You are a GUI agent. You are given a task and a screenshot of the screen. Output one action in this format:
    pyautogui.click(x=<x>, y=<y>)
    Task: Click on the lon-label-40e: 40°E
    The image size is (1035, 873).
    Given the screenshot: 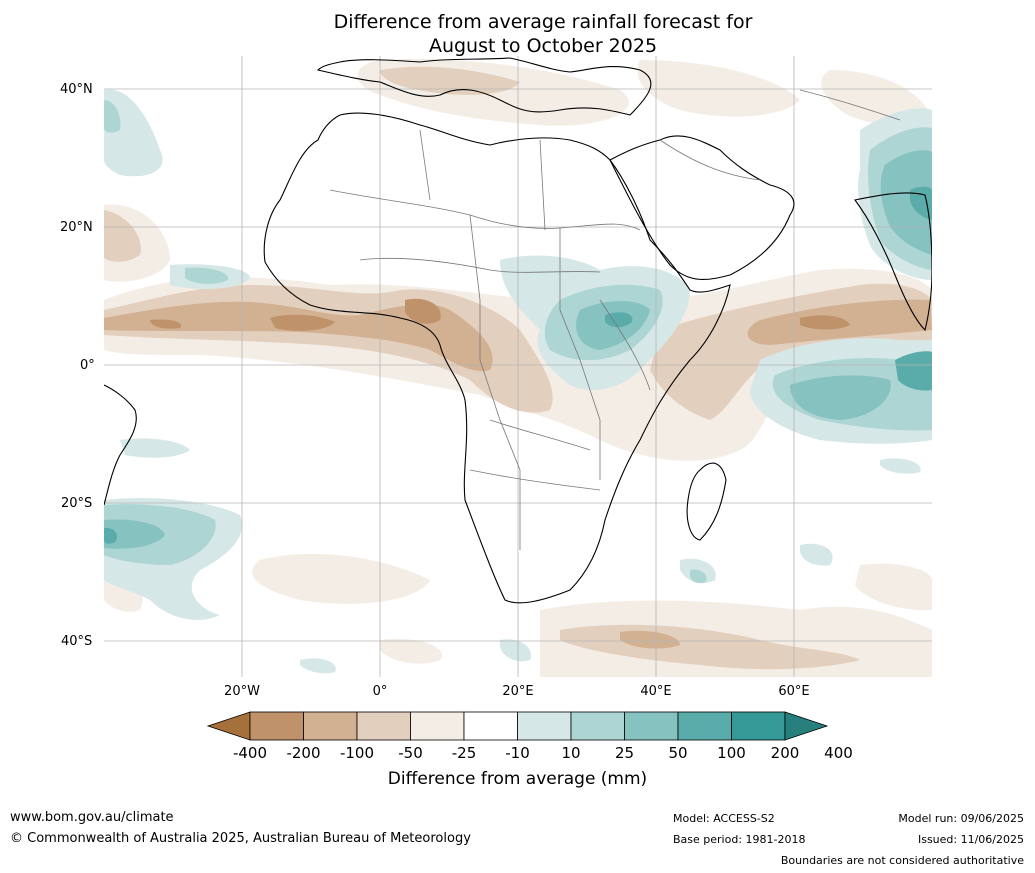 What is the action you would take?
    pyautogui.click(x=656, y=691)
    